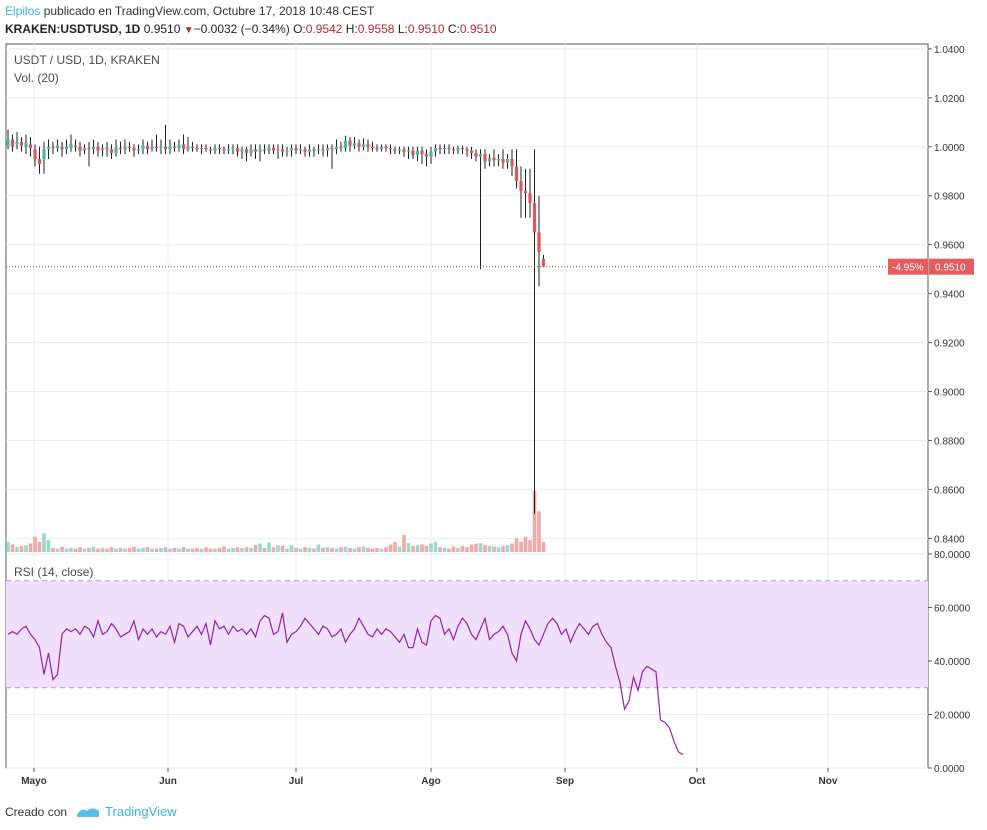 The height and width of the screenshot is (830, 987). What do you see at coordinates (296, 781) in the screenshot?
I see `time-tick-label: Jul` at bounding box center [296, 781].